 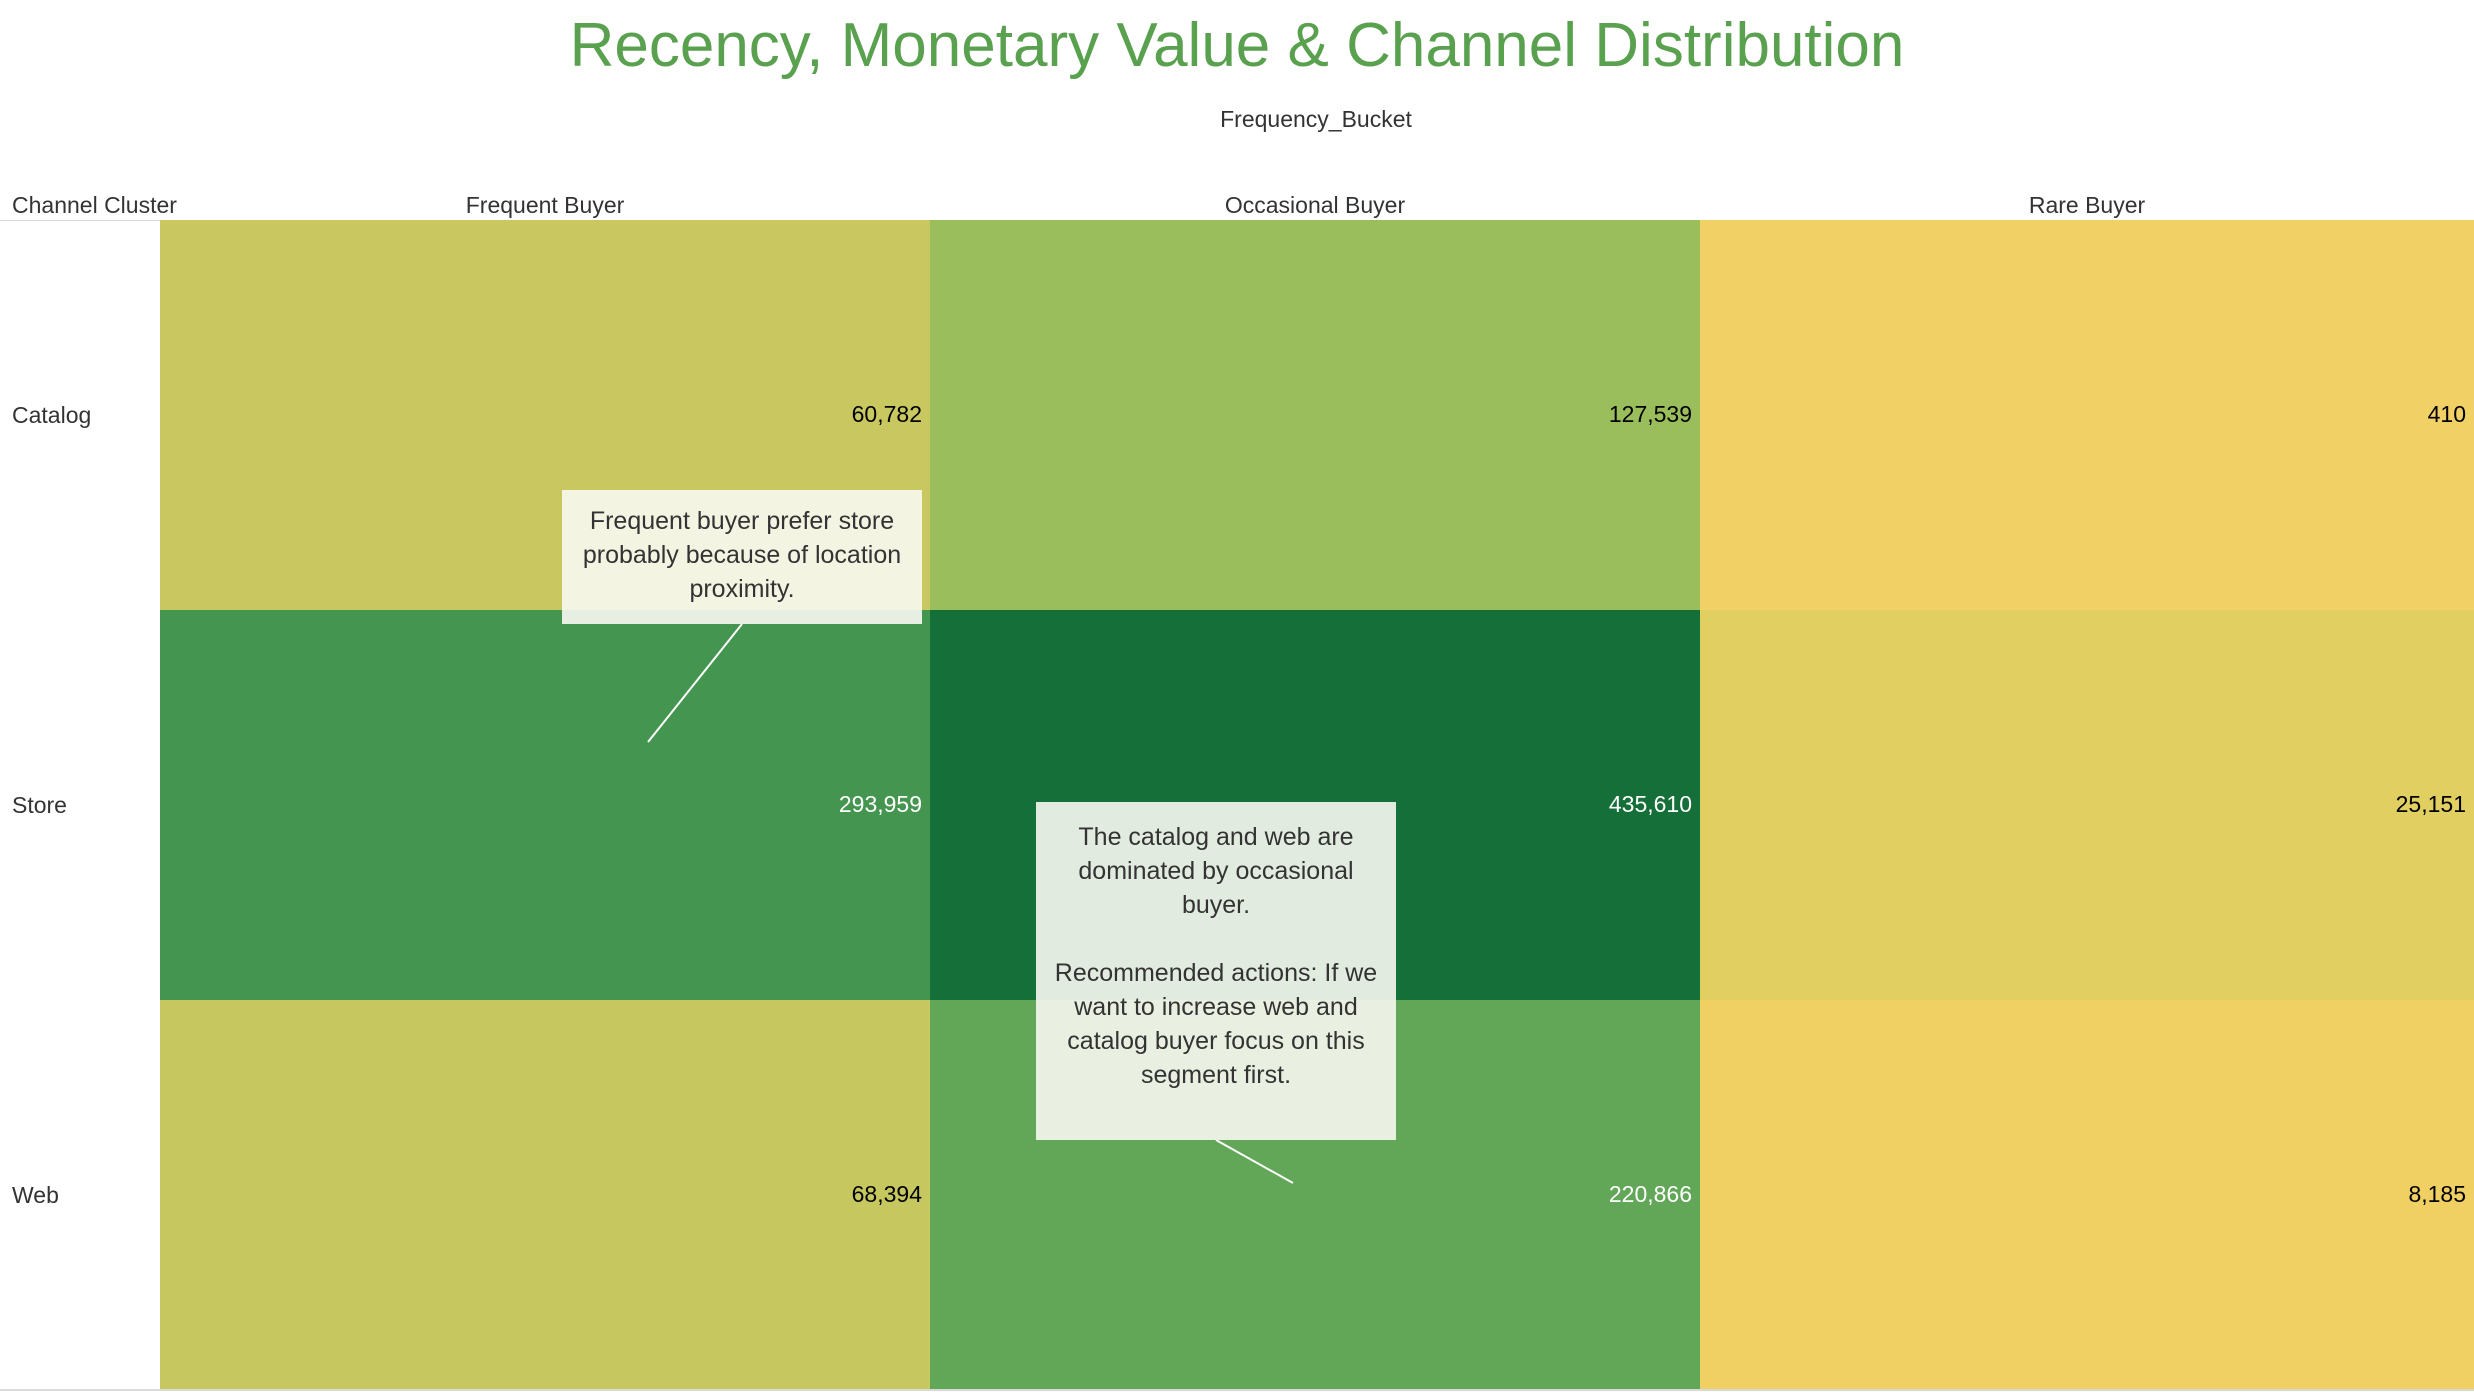 I want to click on column-header-occasional-buyer: Occasional Buyer, so click(x=1315, y=205).